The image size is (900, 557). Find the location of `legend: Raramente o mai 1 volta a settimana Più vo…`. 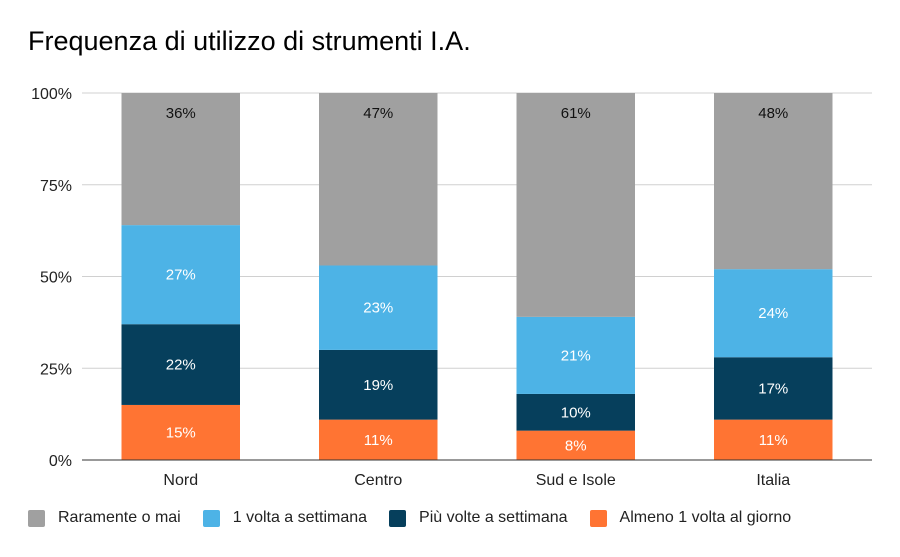

legend: Raramente o mai 1 volta a settimana Più vo… is located at coordinates (409, 518).